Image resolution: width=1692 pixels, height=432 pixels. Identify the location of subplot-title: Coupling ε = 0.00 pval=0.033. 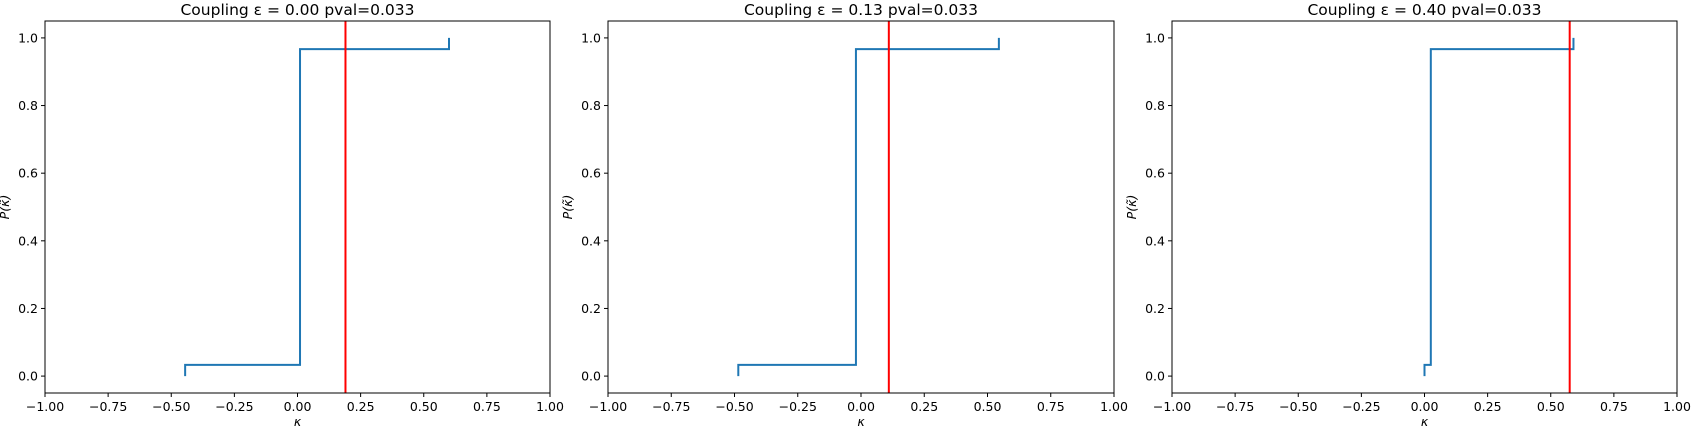
(297, 10).